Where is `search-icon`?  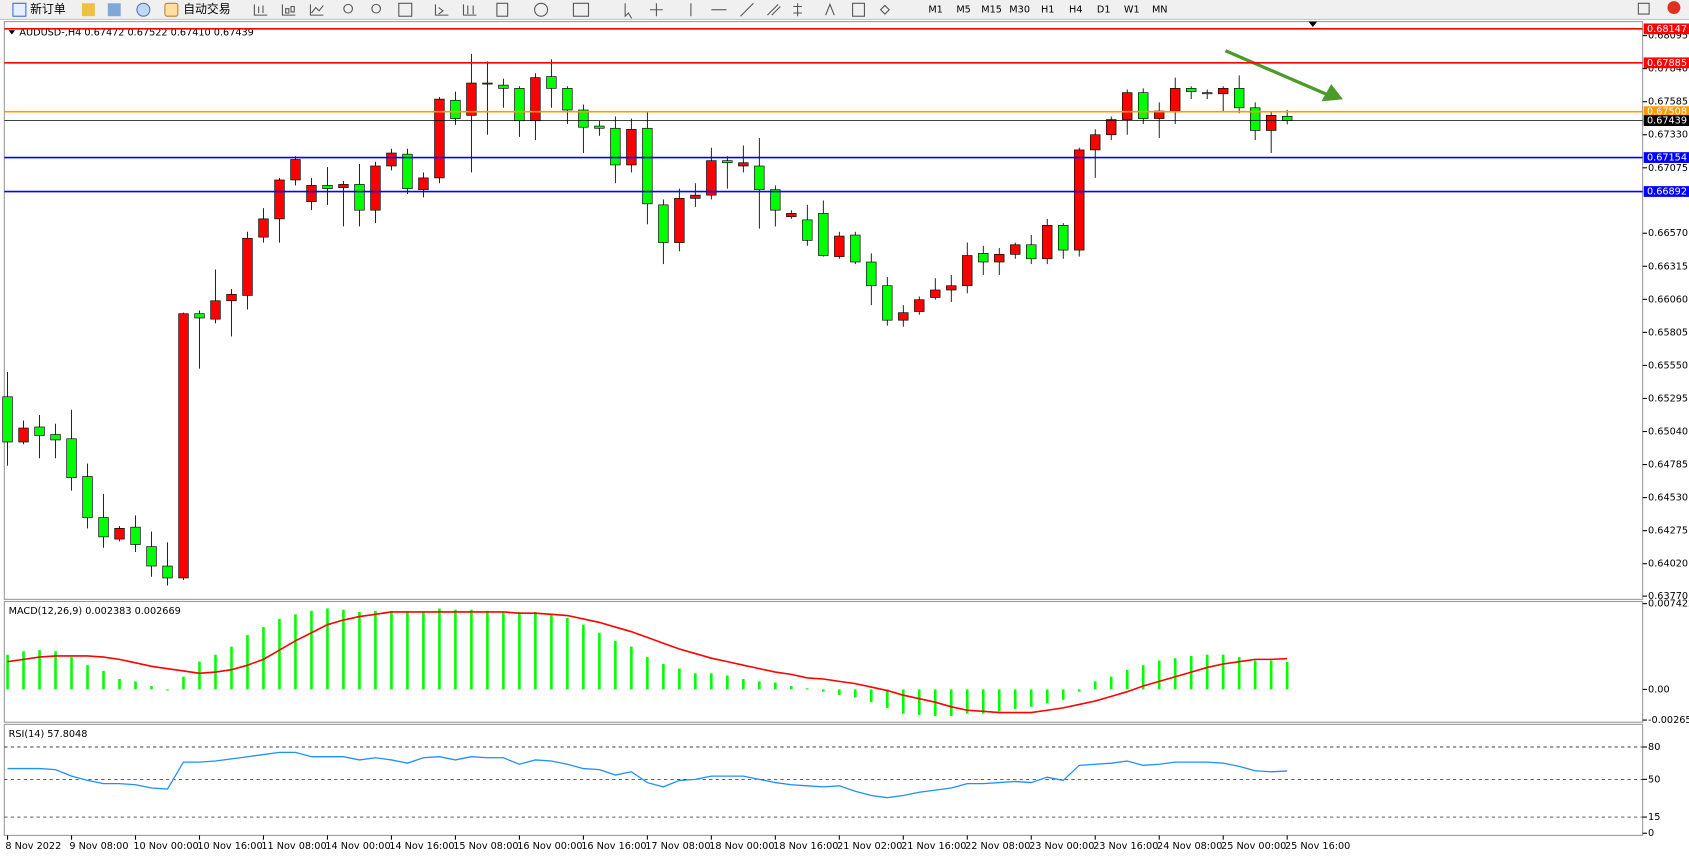
search-icon is located at coordinates (1643, 8).